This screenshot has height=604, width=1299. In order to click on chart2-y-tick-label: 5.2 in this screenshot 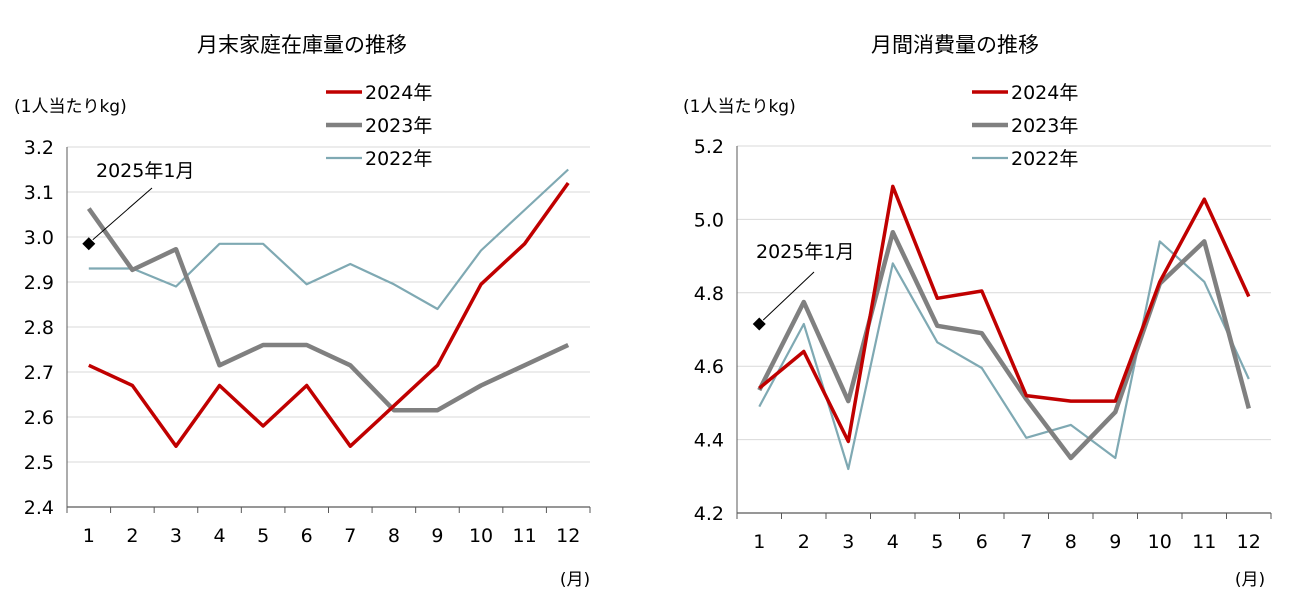, I will do `click(709, 147)`.